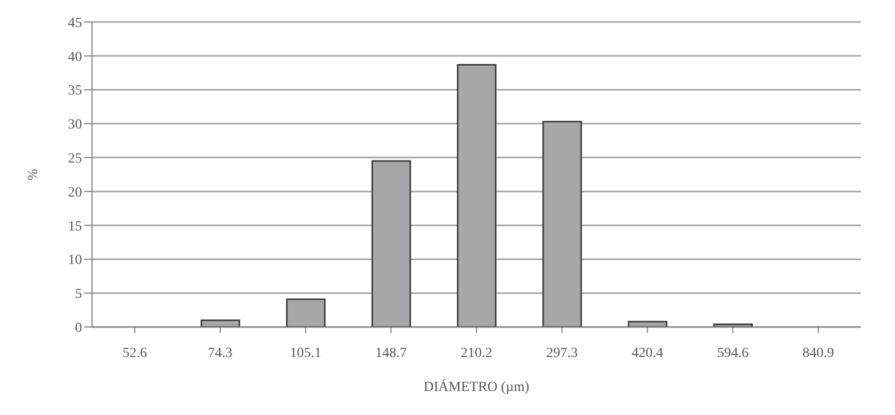 The width and height of the screenshot is (895, 415). What do you see at coordinates (75, 57) in the screenshot?
I see `y-tick-label: 40` at bounding box center [75, 57].